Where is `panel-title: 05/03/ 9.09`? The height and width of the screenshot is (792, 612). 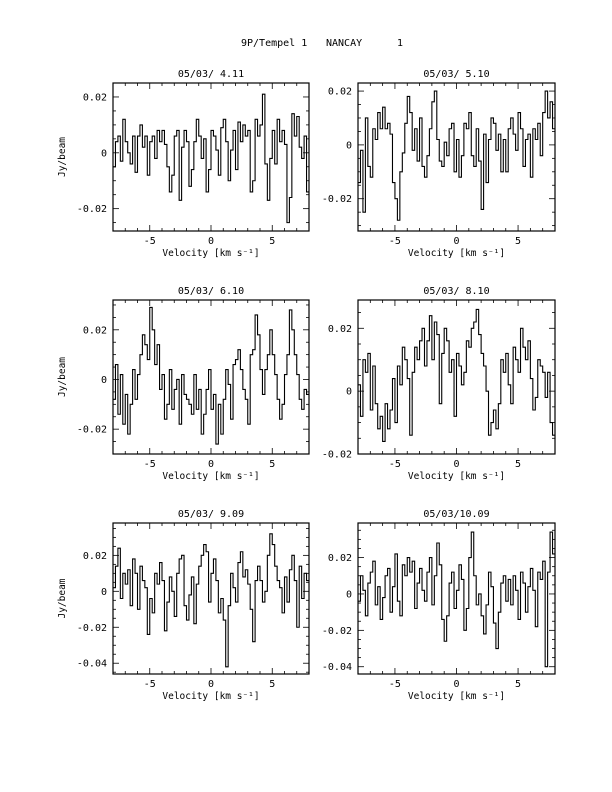 panel-title: 05/03/ 9.09 is located at coordinates (211, 514).